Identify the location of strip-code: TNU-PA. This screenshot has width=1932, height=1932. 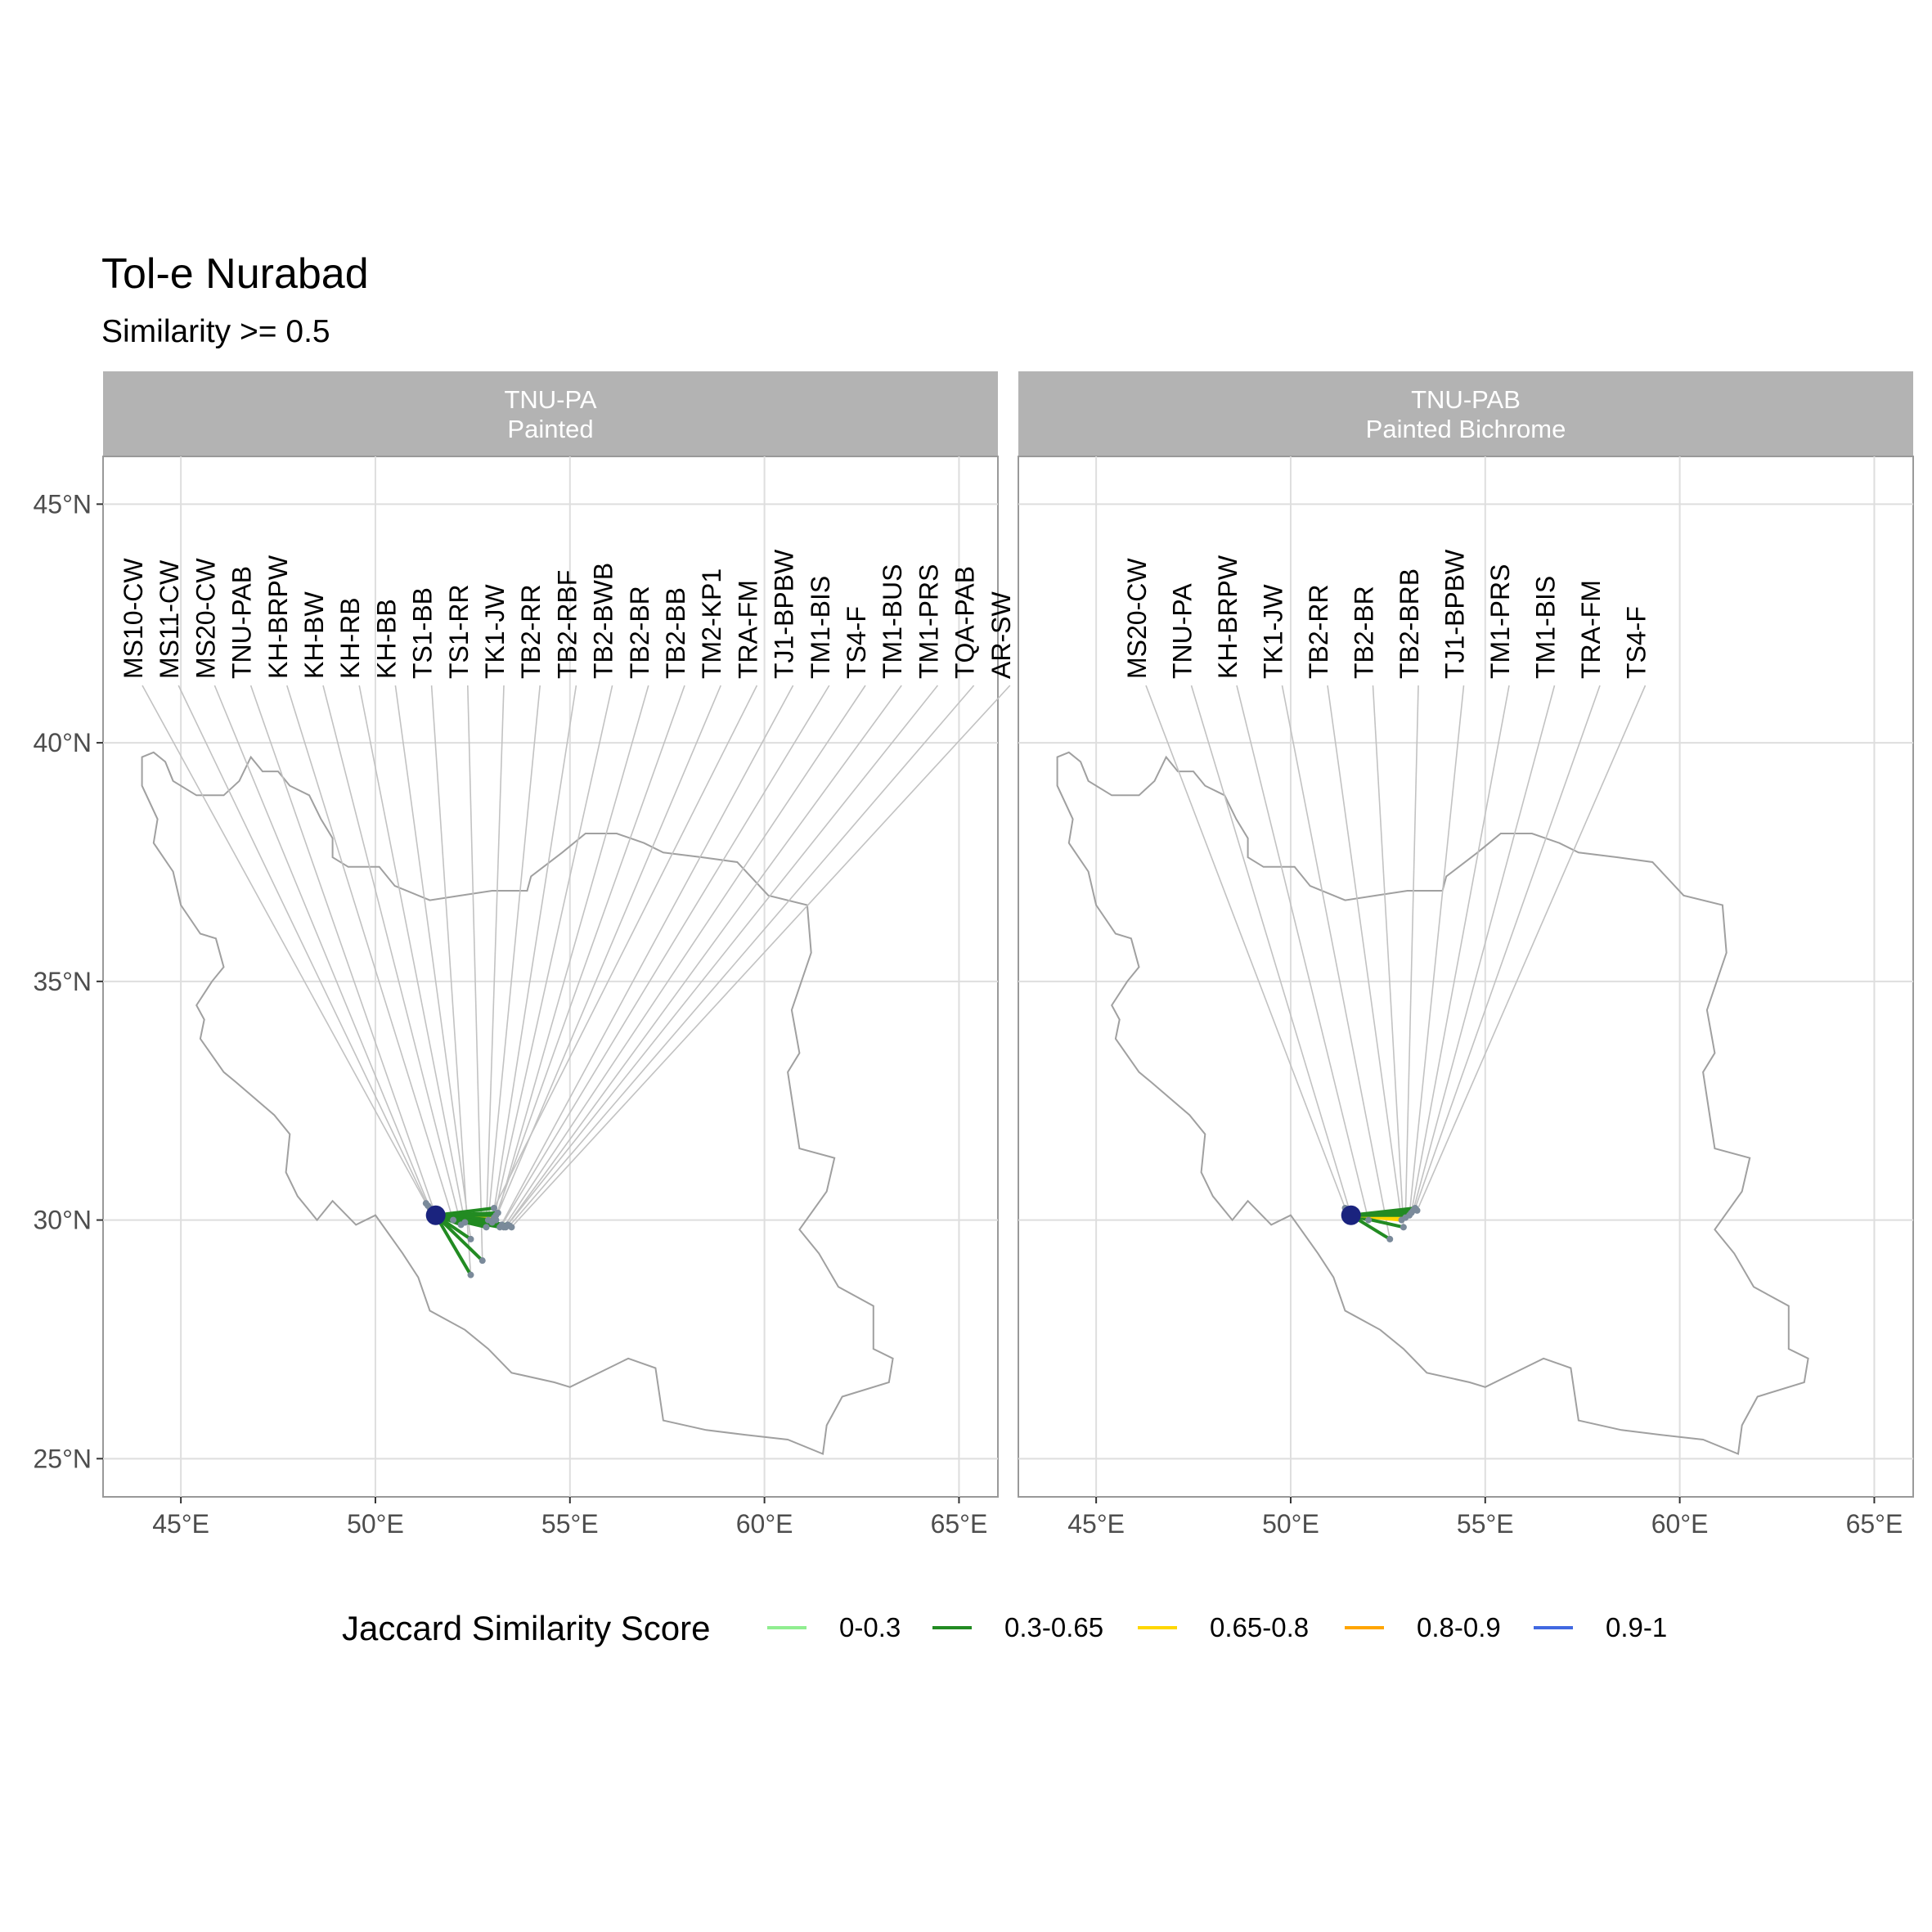
(550, 399).